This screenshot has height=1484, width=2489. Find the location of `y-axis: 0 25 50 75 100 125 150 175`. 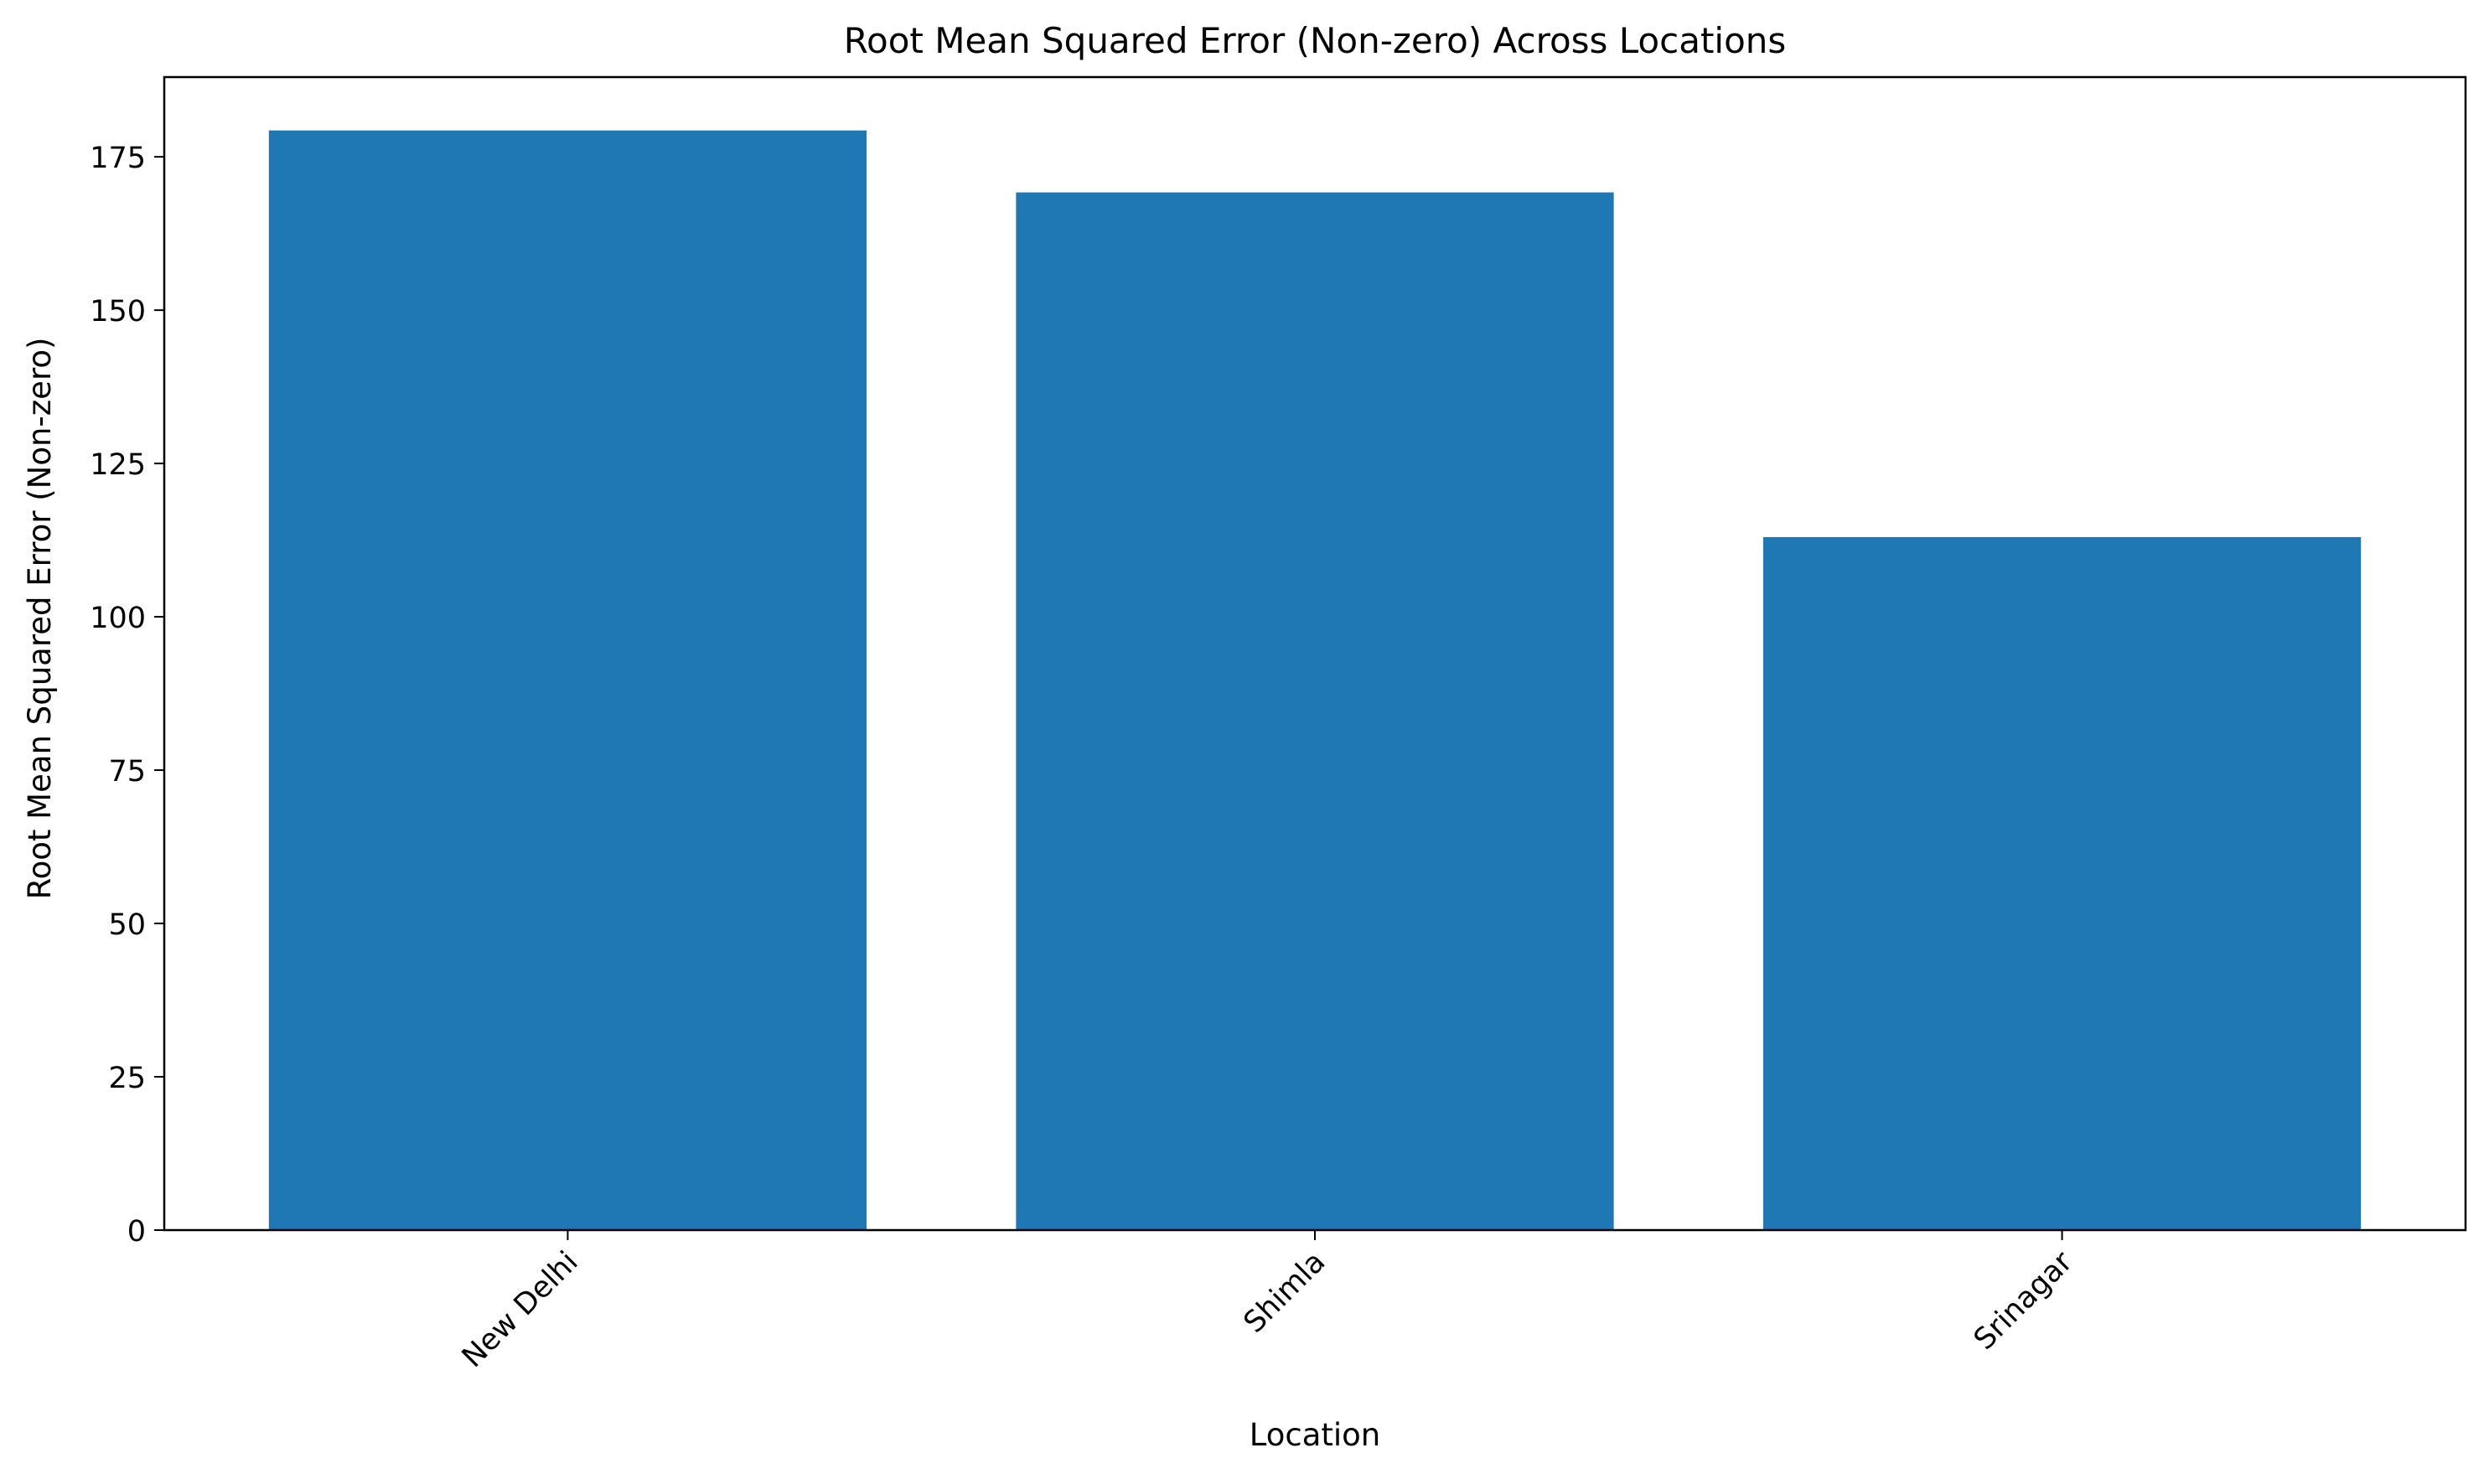

y-axis: 0 25 50 75 100 125 150 175 is located at coordinates (127, 696).